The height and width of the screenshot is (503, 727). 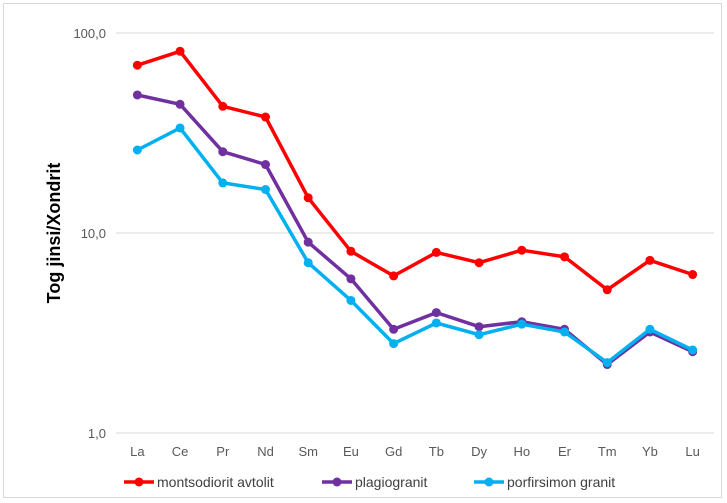 What do you see at coordinates (308, 451) in the screenshot?
I see `x-tick-label: Sm` at bounding box center [308, 451].